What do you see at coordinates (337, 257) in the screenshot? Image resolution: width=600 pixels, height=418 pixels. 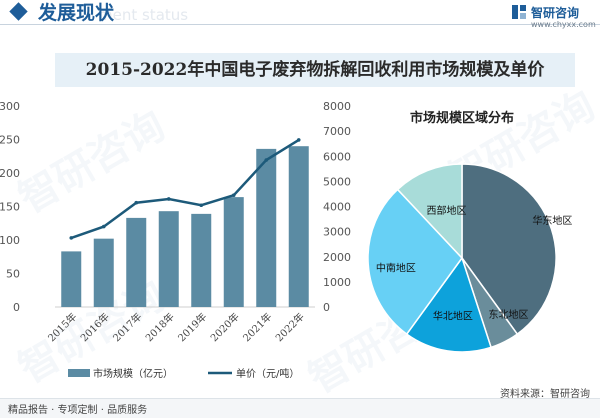 I see `y-right-tick-label: 2000` at bounding box center [337, 257].